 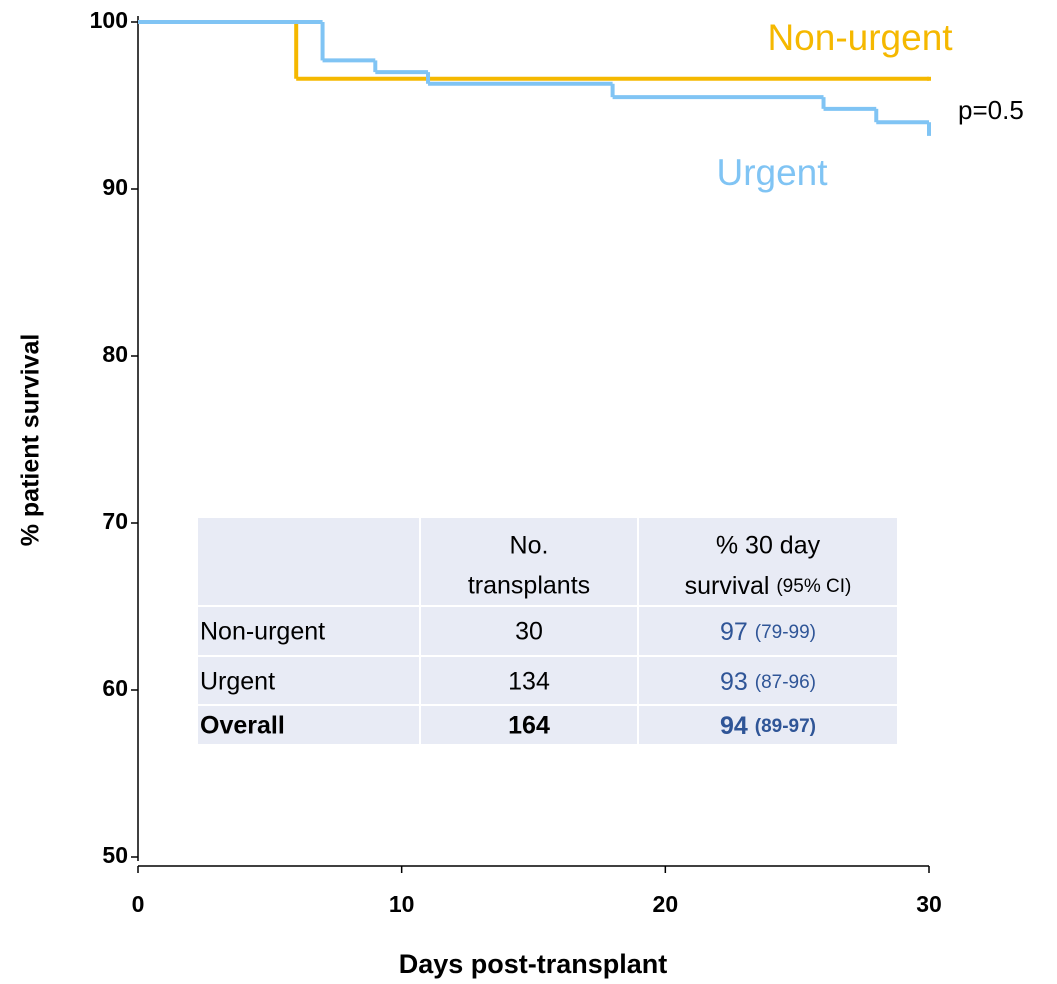 What do you see at coordinates (534, 78) in the screenshot?
I see `survival-curve` at bounding box center [534, 78].